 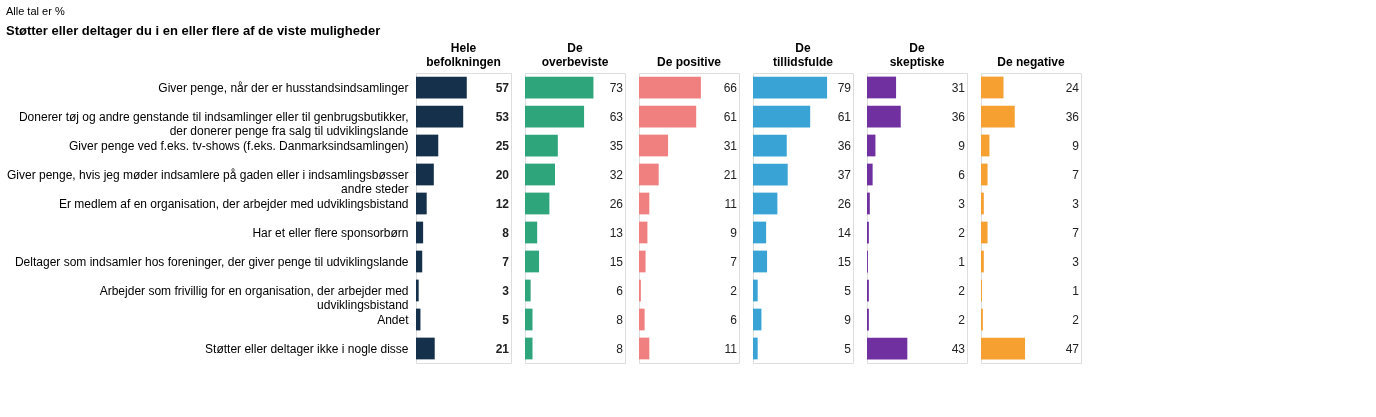 What do you see at coordinates (844, 203) in the screenshot?
I see `data-label: 26` at bounding box center [844, 203].